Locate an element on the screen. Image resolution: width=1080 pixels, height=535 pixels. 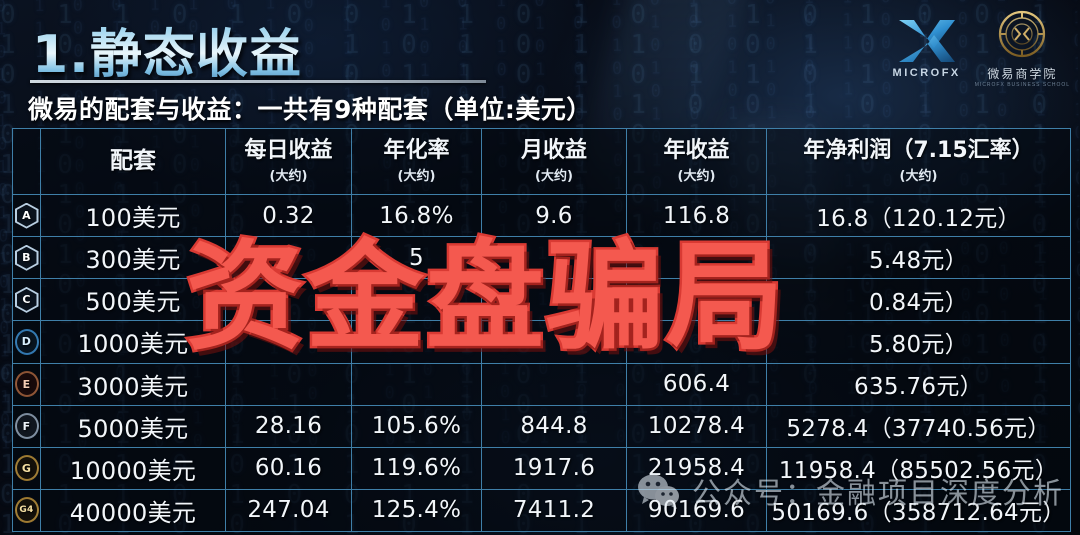
column-header-yearly-label: 年收益 is located at coordinates (696, 150).